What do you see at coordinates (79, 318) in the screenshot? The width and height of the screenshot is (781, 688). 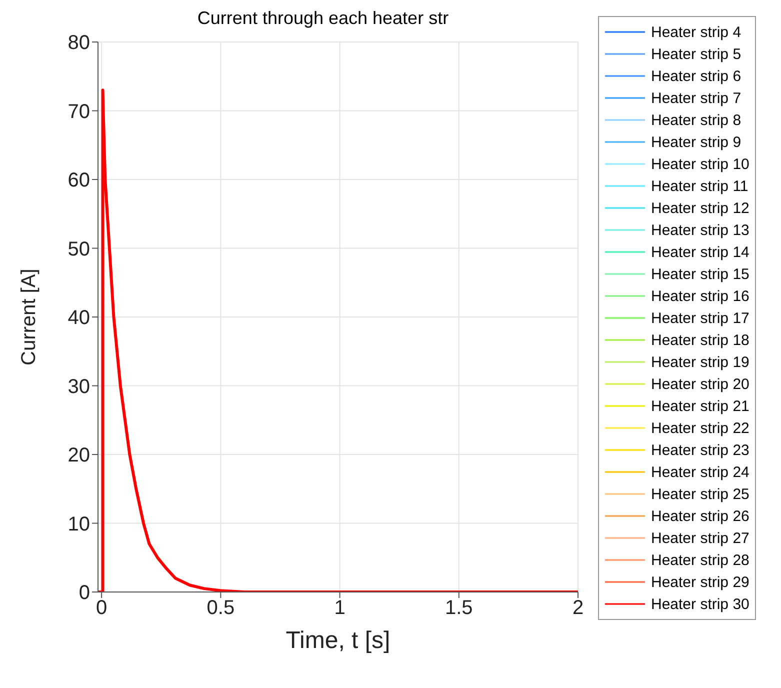 I see `y-tick-label: 40` at bounding box center [79, 318].